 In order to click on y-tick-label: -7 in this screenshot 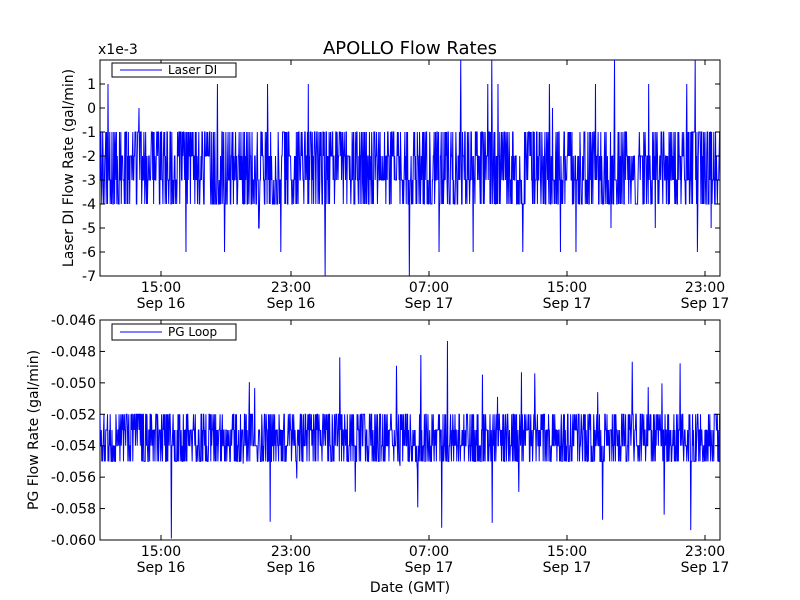, I will do `click(89, 277)`.